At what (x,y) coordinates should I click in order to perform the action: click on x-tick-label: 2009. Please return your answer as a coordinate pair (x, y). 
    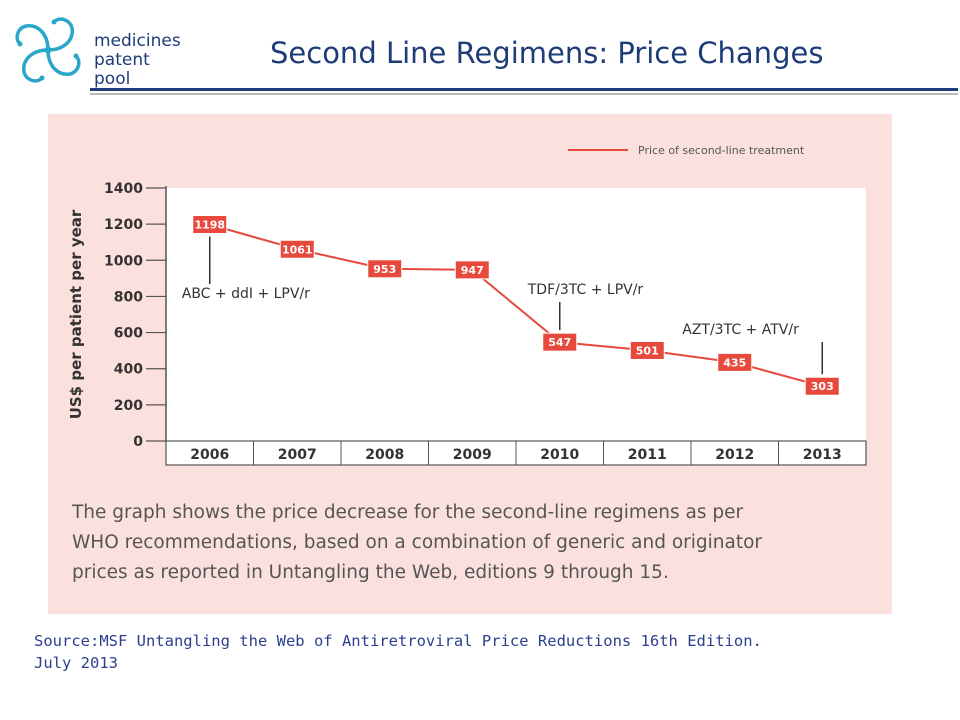
    Looking at the image, I should click on (472, 455).